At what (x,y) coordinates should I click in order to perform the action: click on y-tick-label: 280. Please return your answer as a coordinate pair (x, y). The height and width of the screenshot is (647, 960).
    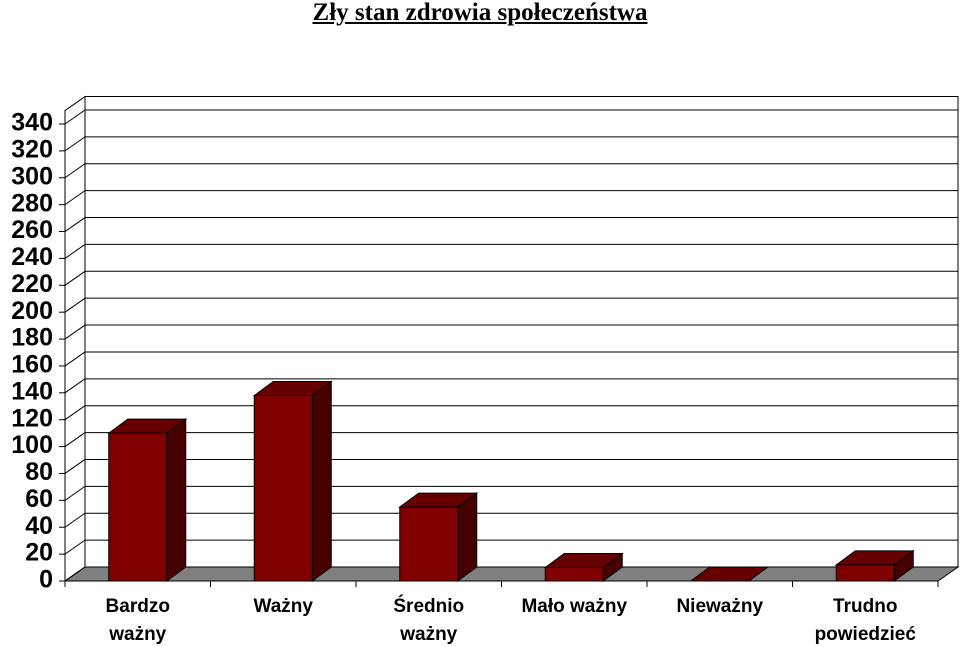
    Looking at the image, I should click on (32, 203).